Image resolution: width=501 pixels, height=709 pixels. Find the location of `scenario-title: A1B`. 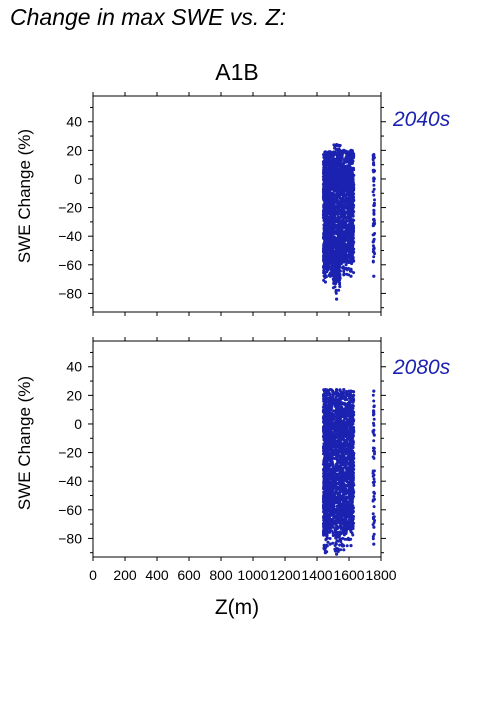

scenario-title: A1B is located at coordinates (236, 72).